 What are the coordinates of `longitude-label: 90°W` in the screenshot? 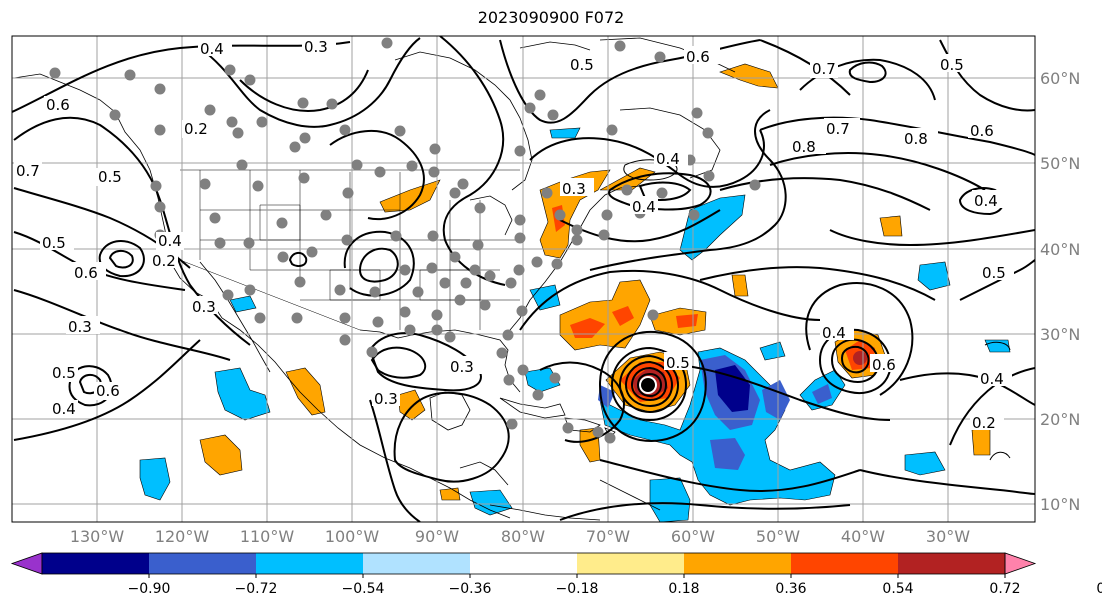 It's located at (437, 536).